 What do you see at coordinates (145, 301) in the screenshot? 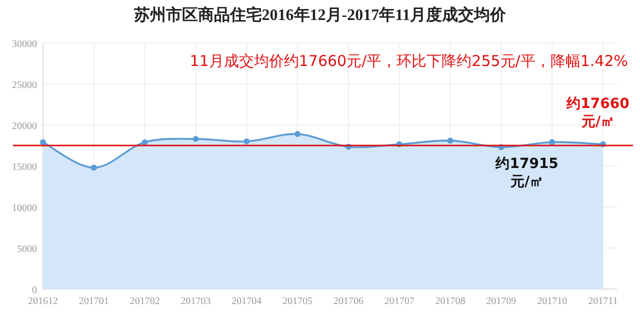
I see `x-tick-label: 201702` at bounding box center [145, 301].